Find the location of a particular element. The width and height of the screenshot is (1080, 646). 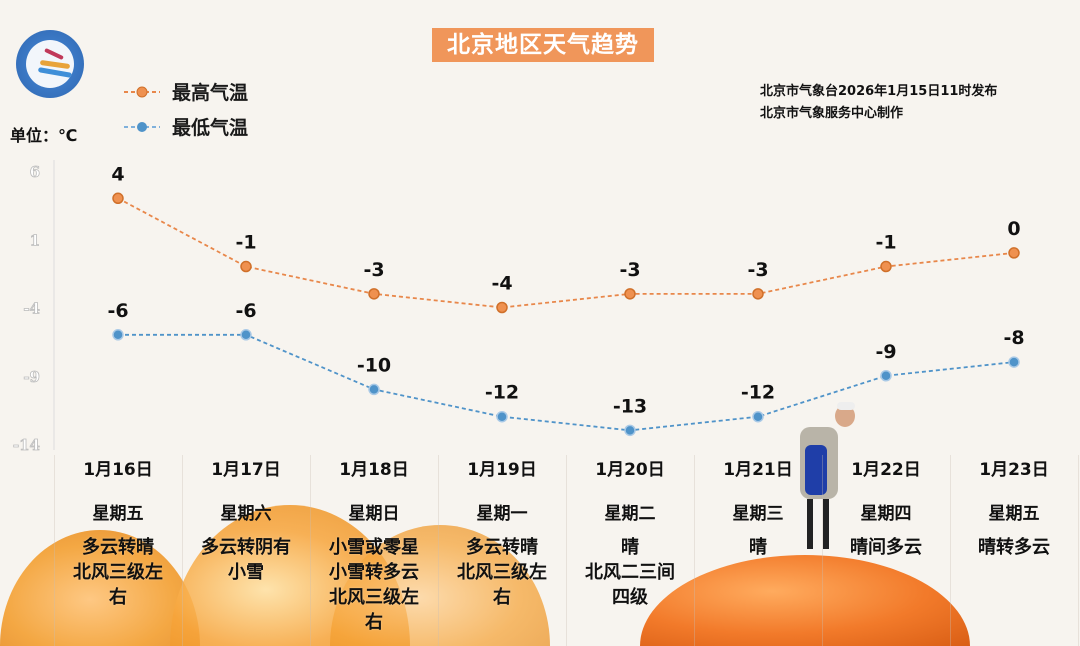

high-temp-label: -4 is located at coordinates (501, 284).